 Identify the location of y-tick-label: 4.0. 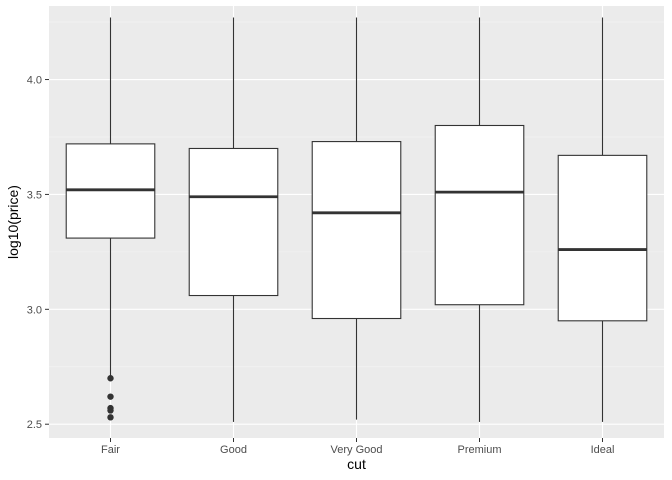
(34, 81).